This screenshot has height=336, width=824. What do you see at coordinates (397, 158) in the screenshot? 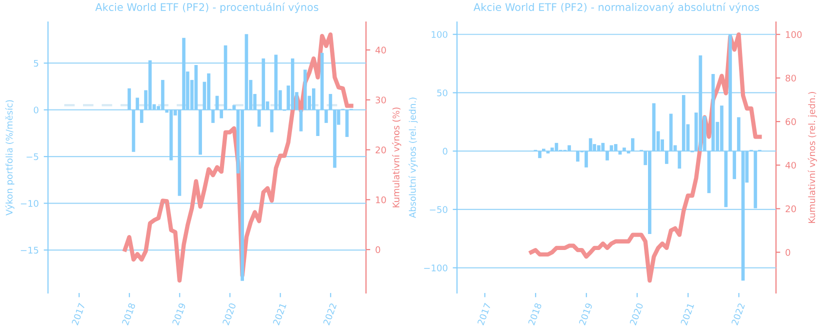
I see `y2-axis-title: Kumulativní výnos (%)` at bounding box center [397, 158].